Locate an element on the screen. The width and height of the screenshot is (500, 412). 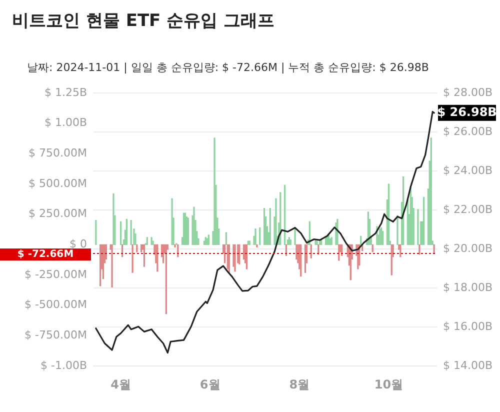
y-tick-label: $ -750.00M is located at coordinates (55, 335).